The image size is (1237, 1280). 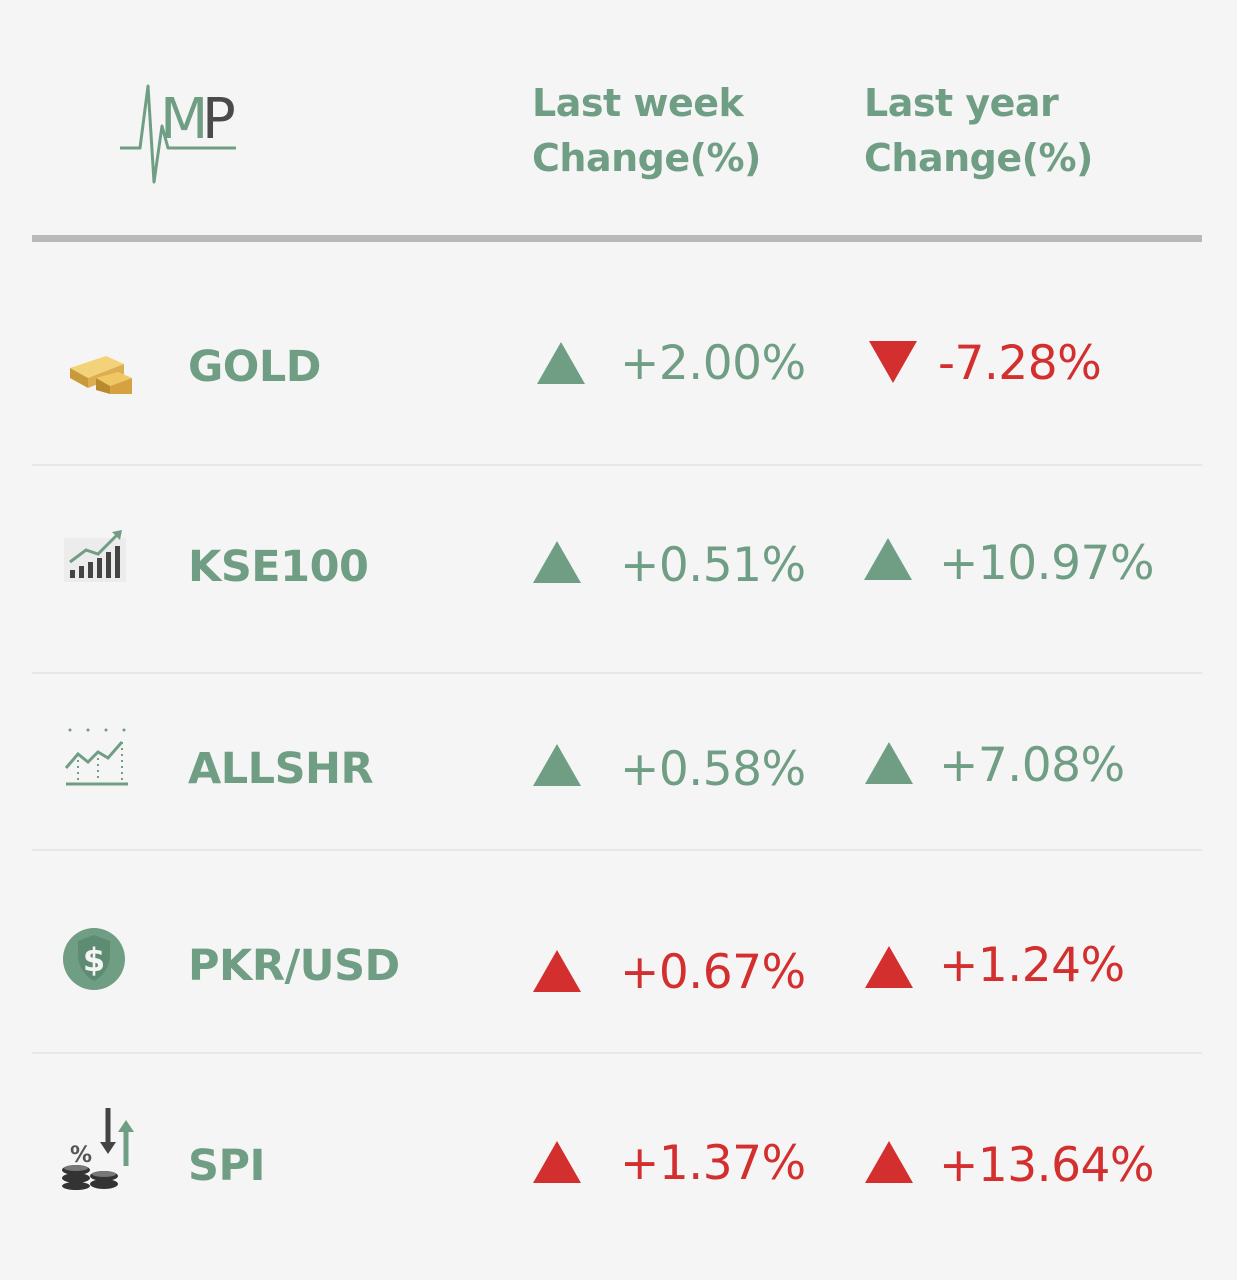 I want to click on column-header-year: Last year Change(%), so click(x=978, y=131).